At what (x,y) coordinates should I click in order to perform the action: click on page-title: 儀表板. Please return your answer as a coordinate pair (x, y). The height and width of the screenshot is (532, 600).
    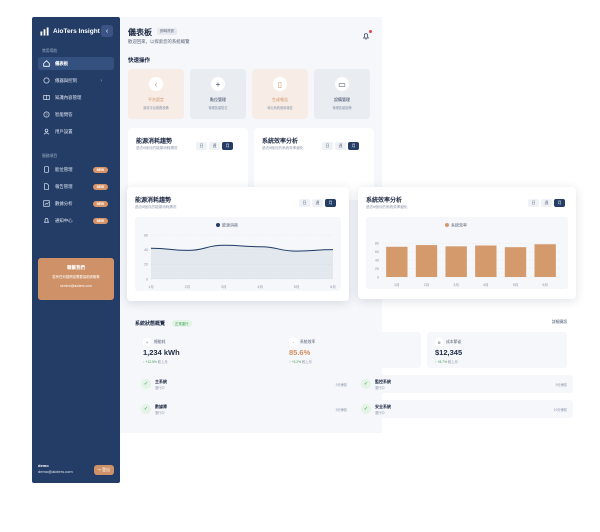
    Looking at the image, I should click on (140, 32).